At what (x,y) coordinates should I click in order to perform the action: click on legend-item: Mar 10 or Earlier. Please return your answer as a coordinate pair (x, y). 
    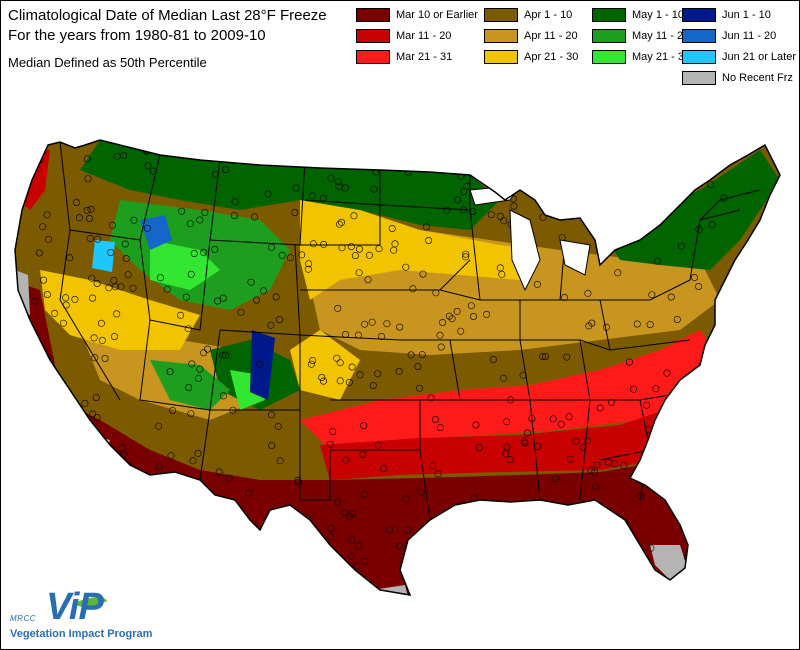
    Looking at the image, I should click on (417, 15).